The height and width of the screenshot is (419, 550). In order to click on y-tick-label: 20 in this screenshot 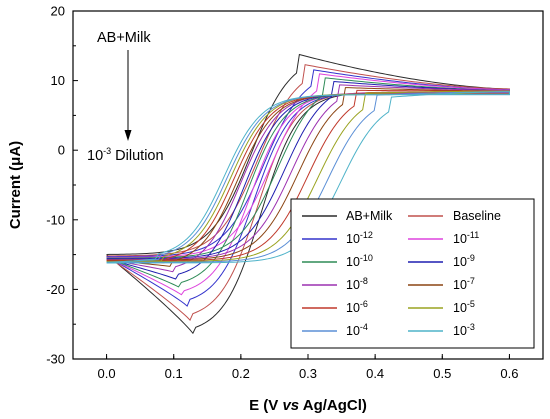, I will do `click(58, 11)`.